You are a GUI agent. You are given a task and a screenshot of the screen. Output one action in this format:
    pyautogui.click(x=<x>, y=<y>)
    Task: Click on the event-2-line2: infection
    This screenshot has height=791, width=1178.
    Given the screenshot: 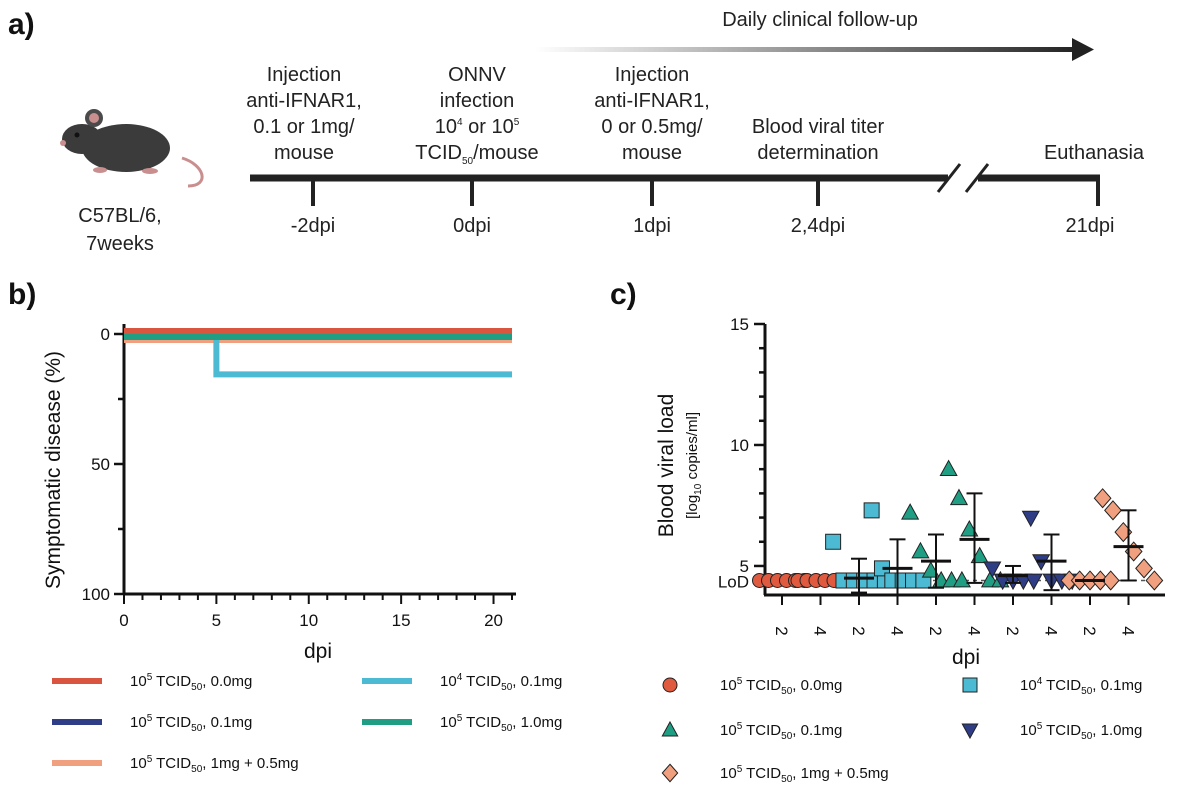 What is the action you would take?
    pyautogui.click(x=477, y=101)
    